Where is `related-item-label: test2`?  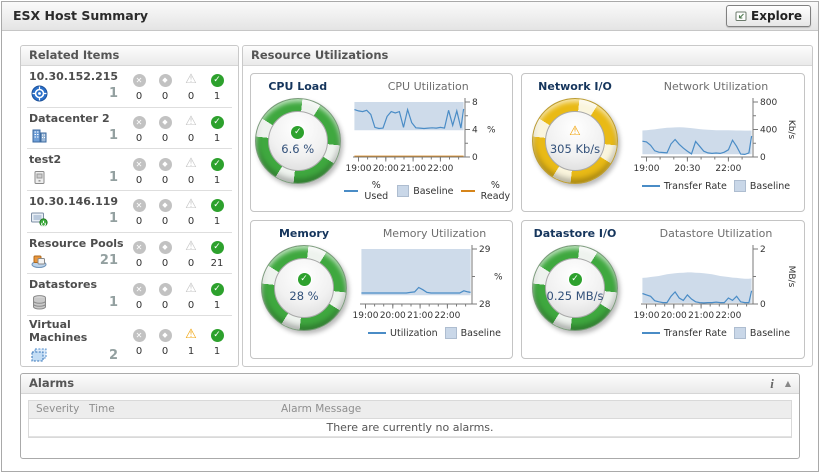
related-item-label: test2 is located at coordinates (45, 160).